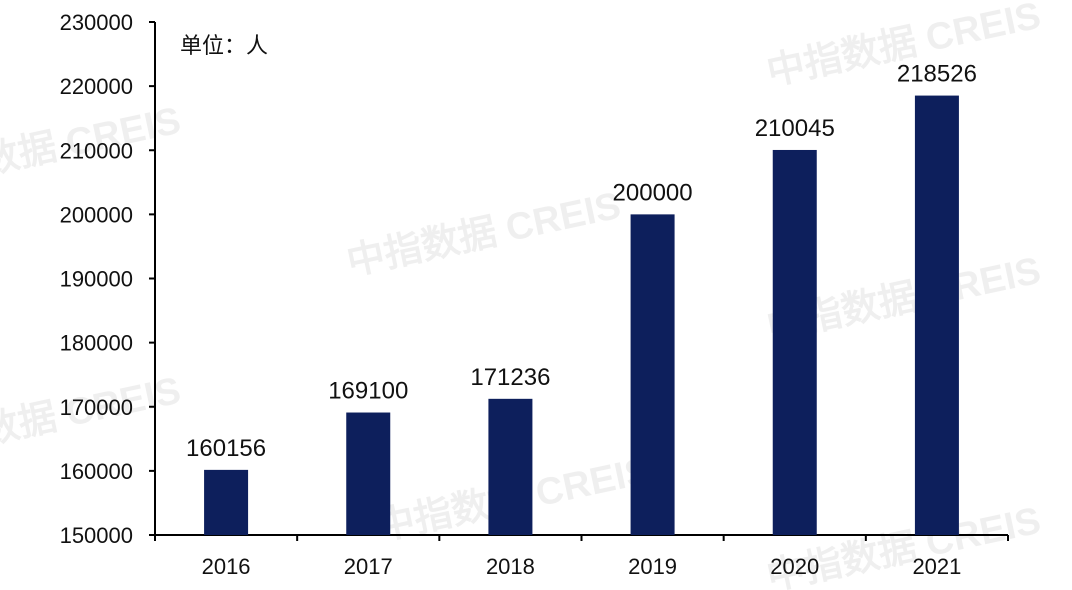 This screenshot has height=590, width=1072. I want to click on unit-label: 单位：人, so click(224, 45).